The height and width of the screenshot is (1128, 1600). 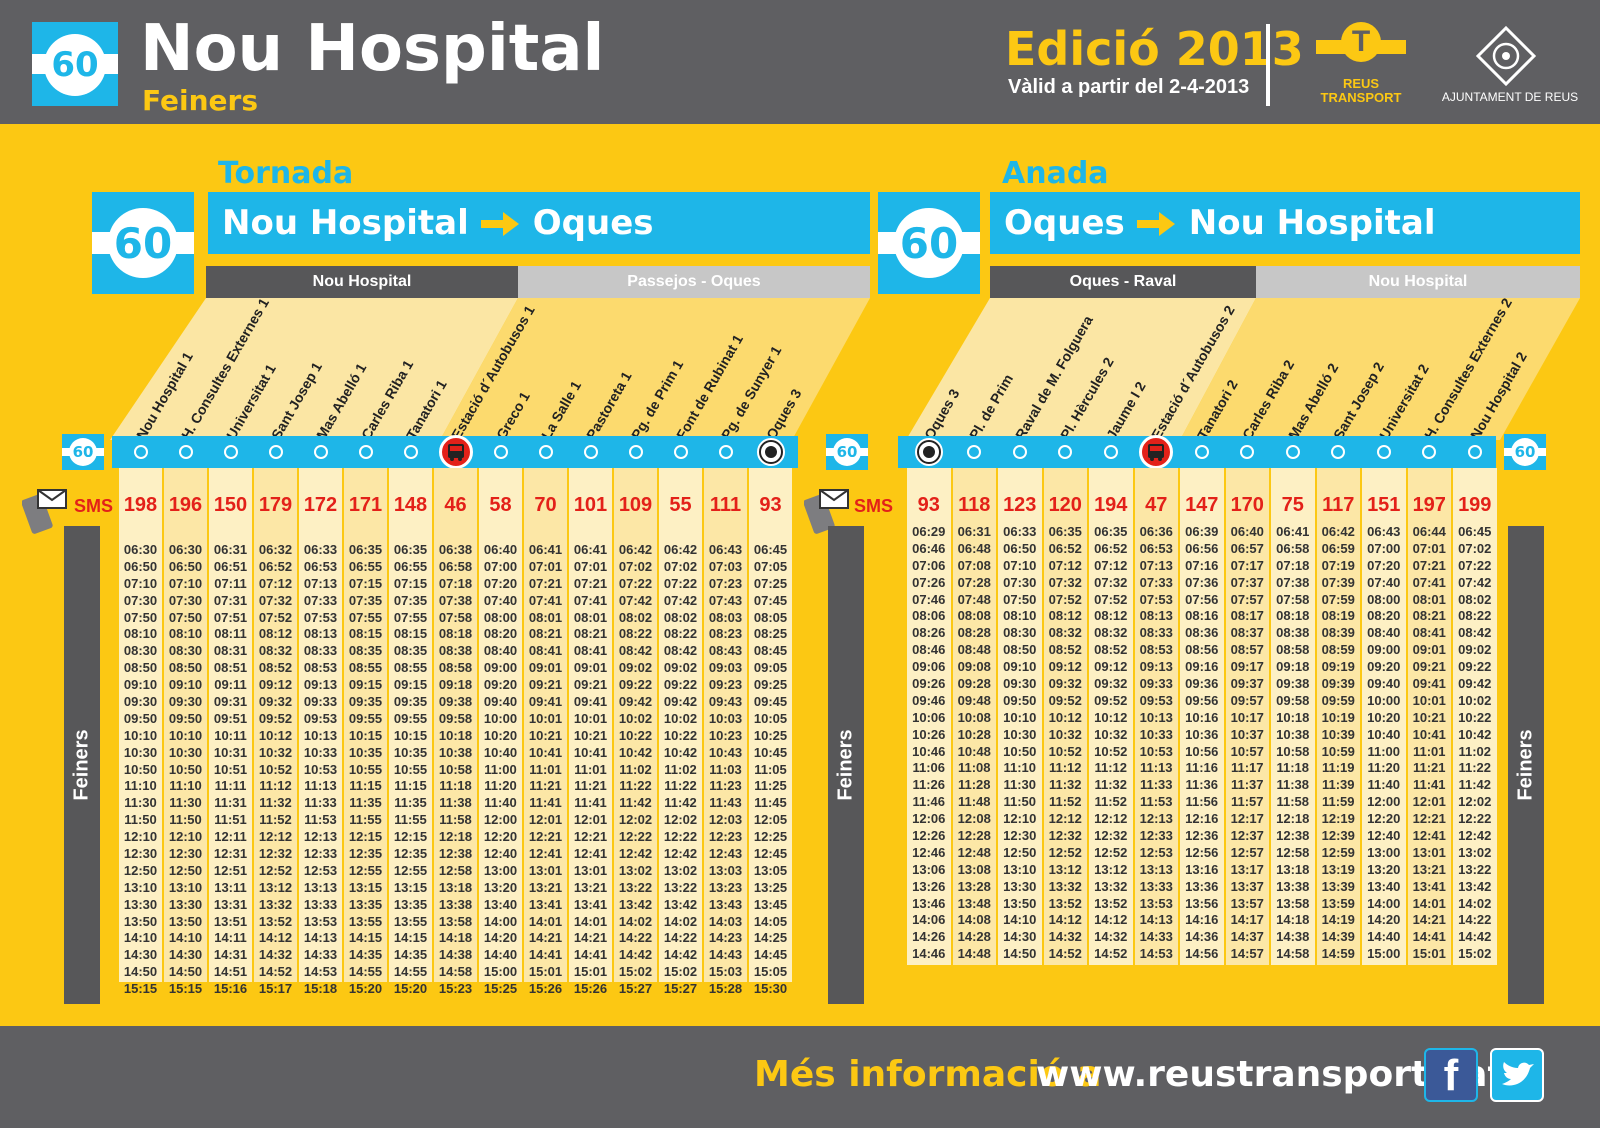 What do you see at coordinates (1429, 819) in the screenshot?
I see `departure-time: 12:21` at bounding box center [1429, 819].